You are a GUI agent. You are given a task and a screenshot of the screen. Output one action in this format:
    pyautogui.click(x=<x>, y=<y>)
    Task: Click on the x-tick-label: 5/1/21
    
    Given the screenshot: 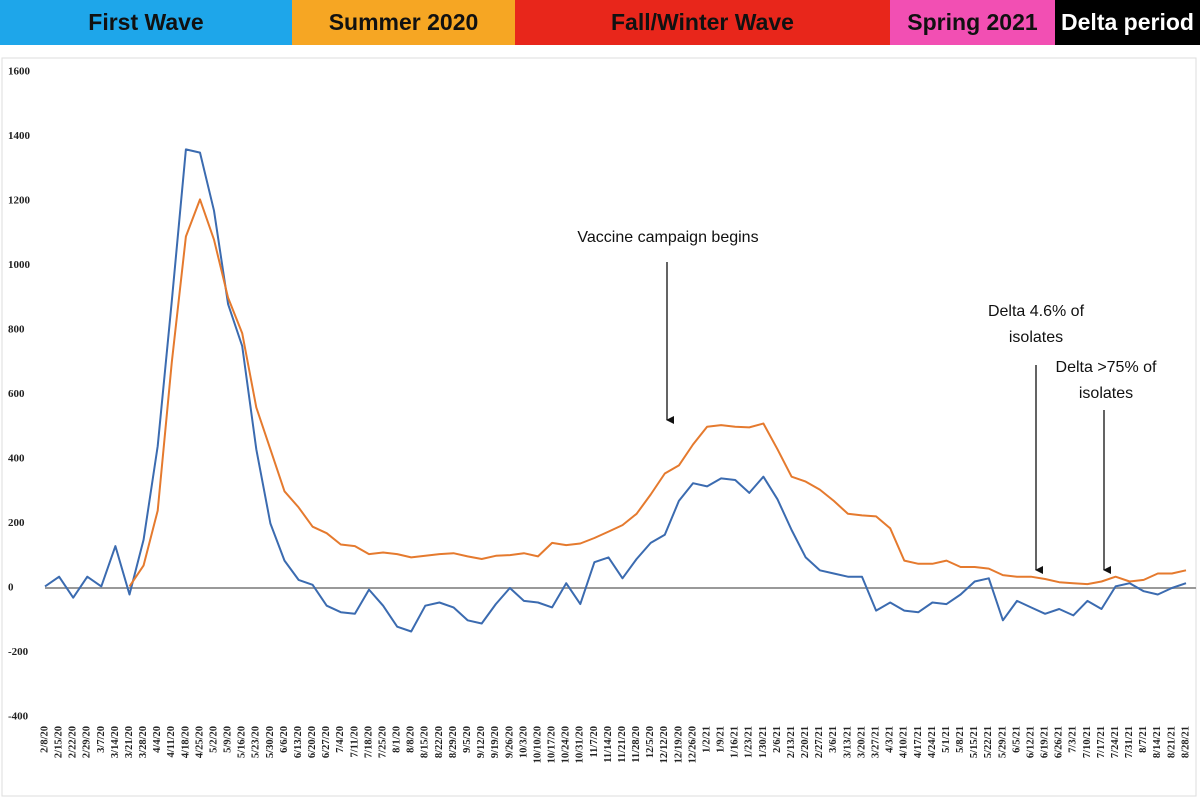 What is the action you would take?
    pyautogui.click(x=946, y=739)
    